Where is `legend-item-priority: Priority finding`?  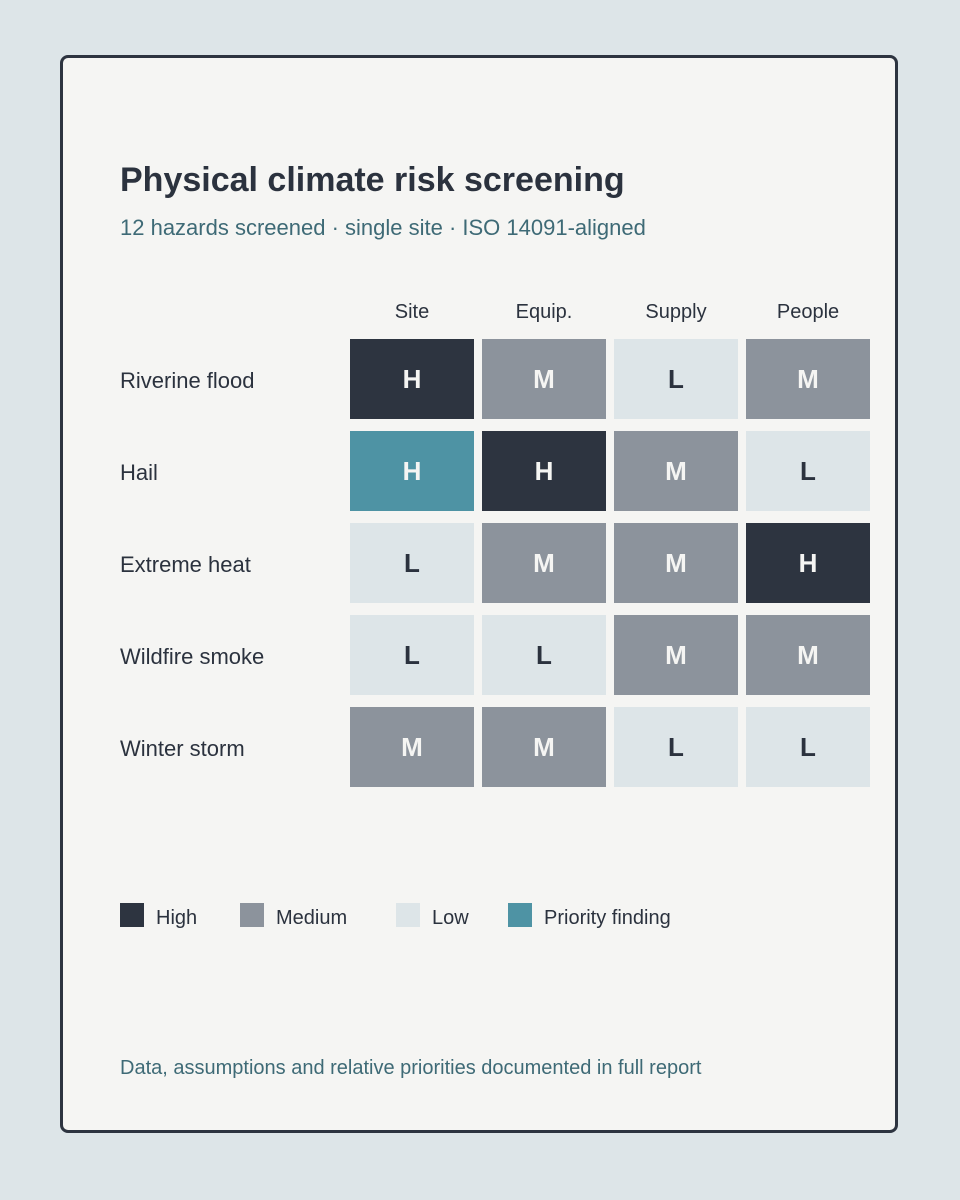 legend-item-priority: Priority finding is located at coordinates (589, 916).